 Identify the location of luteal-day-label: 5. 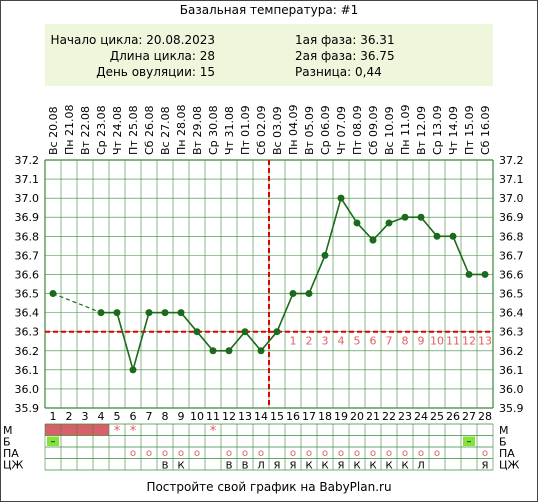
(357, 341).